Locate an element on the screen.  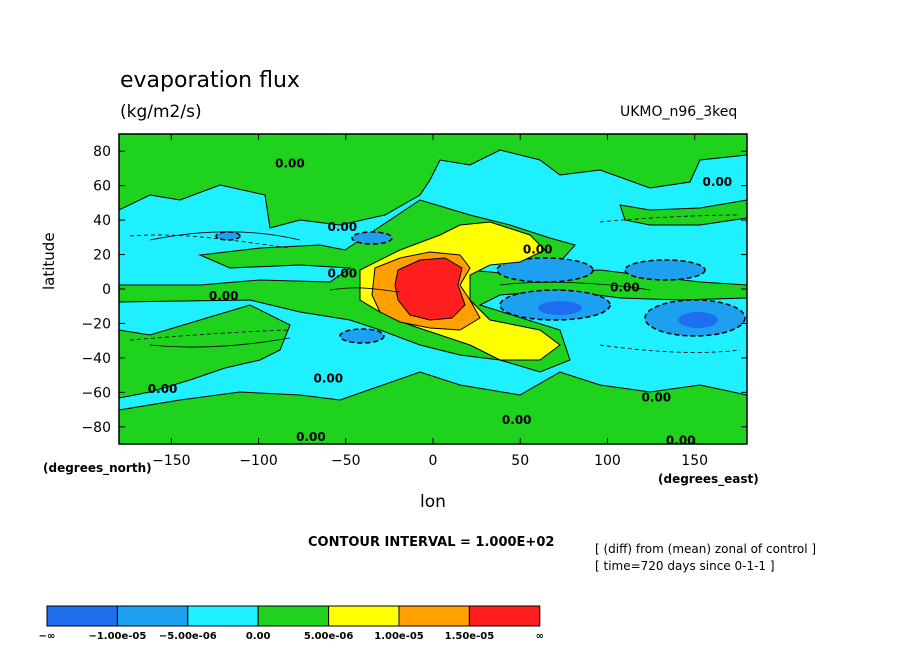
note-diff: [ (diff) from (mean) zonal of control ] is located at coordinates (706, 549).